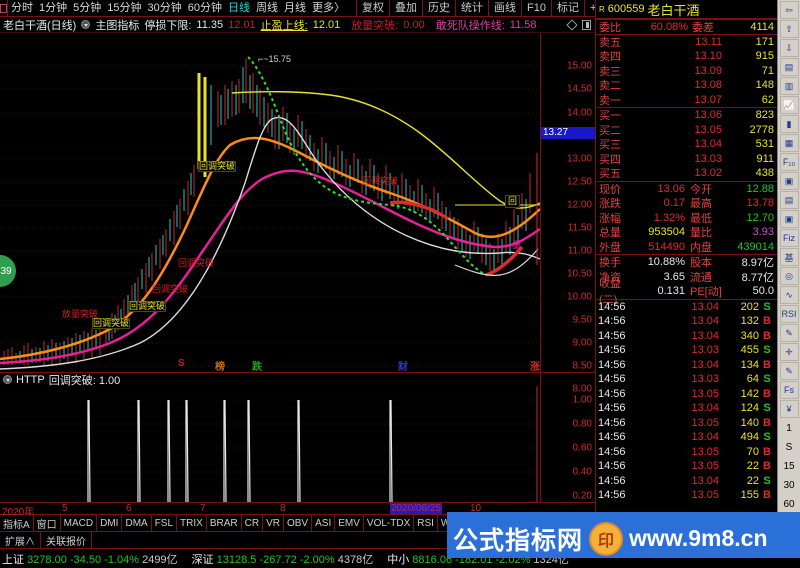  What do you see at coordinates (405, 8) in the screenshot?
I see `toolbar-btn-1: 叠加` at bounding box center [405, 8].